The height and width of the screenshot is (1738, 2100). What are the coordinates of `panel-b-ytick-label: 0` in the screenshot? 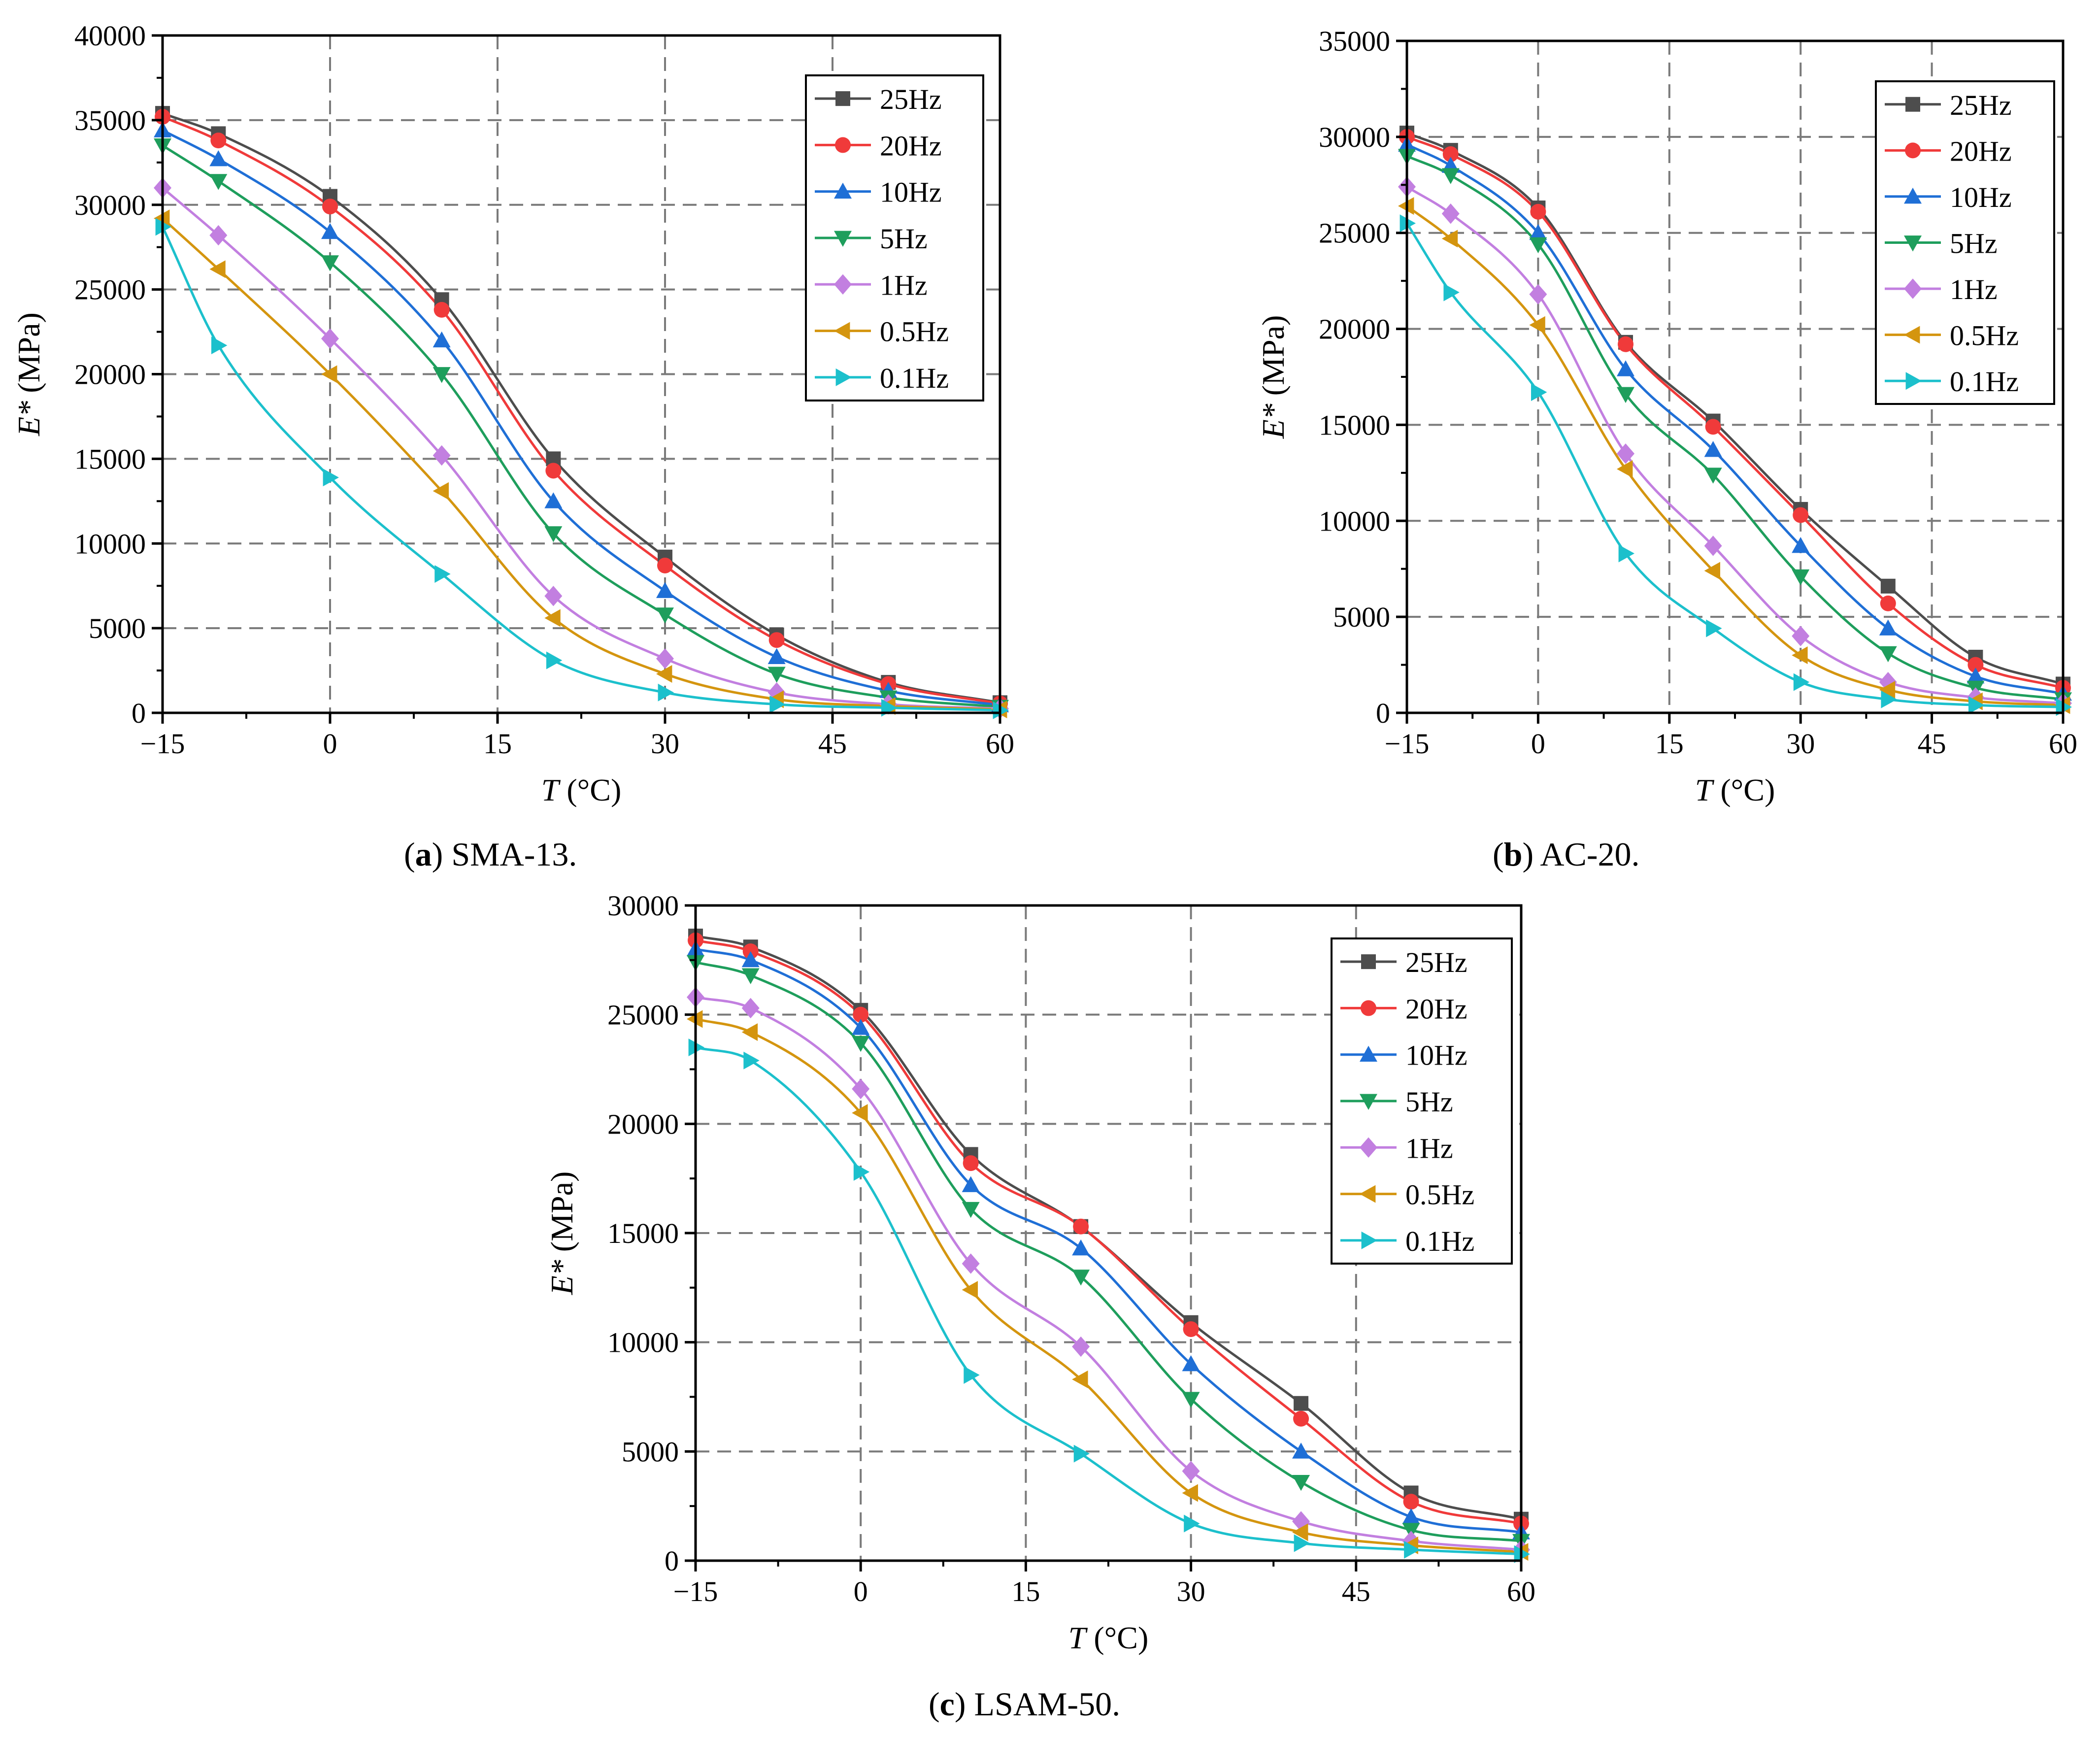 It's located at (1383, 713).